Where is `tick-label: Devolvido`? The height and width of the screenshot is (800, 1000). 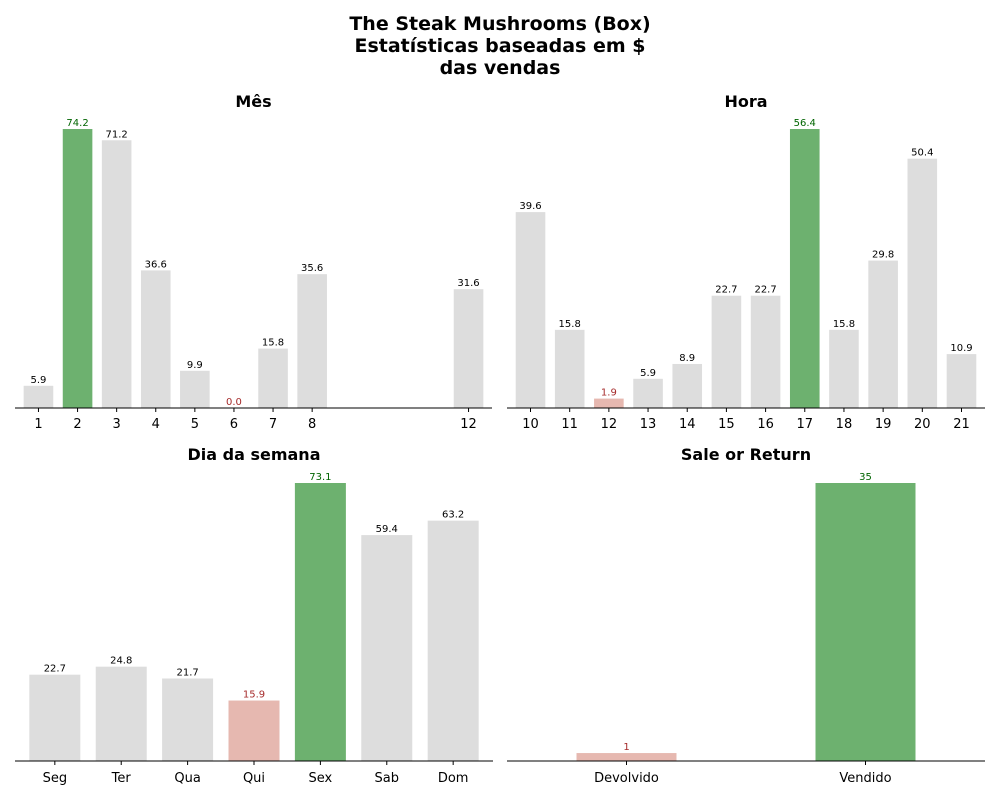 tick-label: Devolvido is located at coordinates (626, 778).